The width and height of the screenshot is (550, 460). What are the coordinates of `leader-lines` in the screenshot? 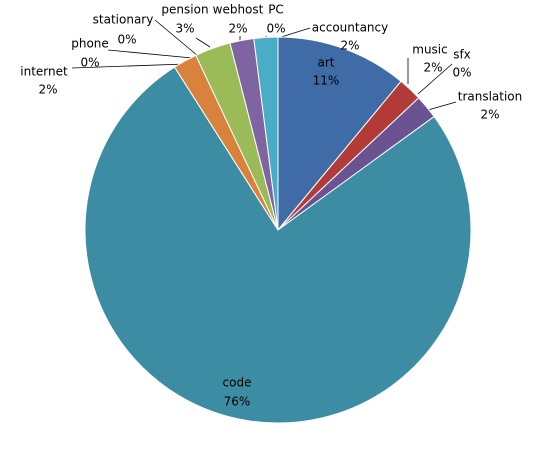 It's located at (264, 65).